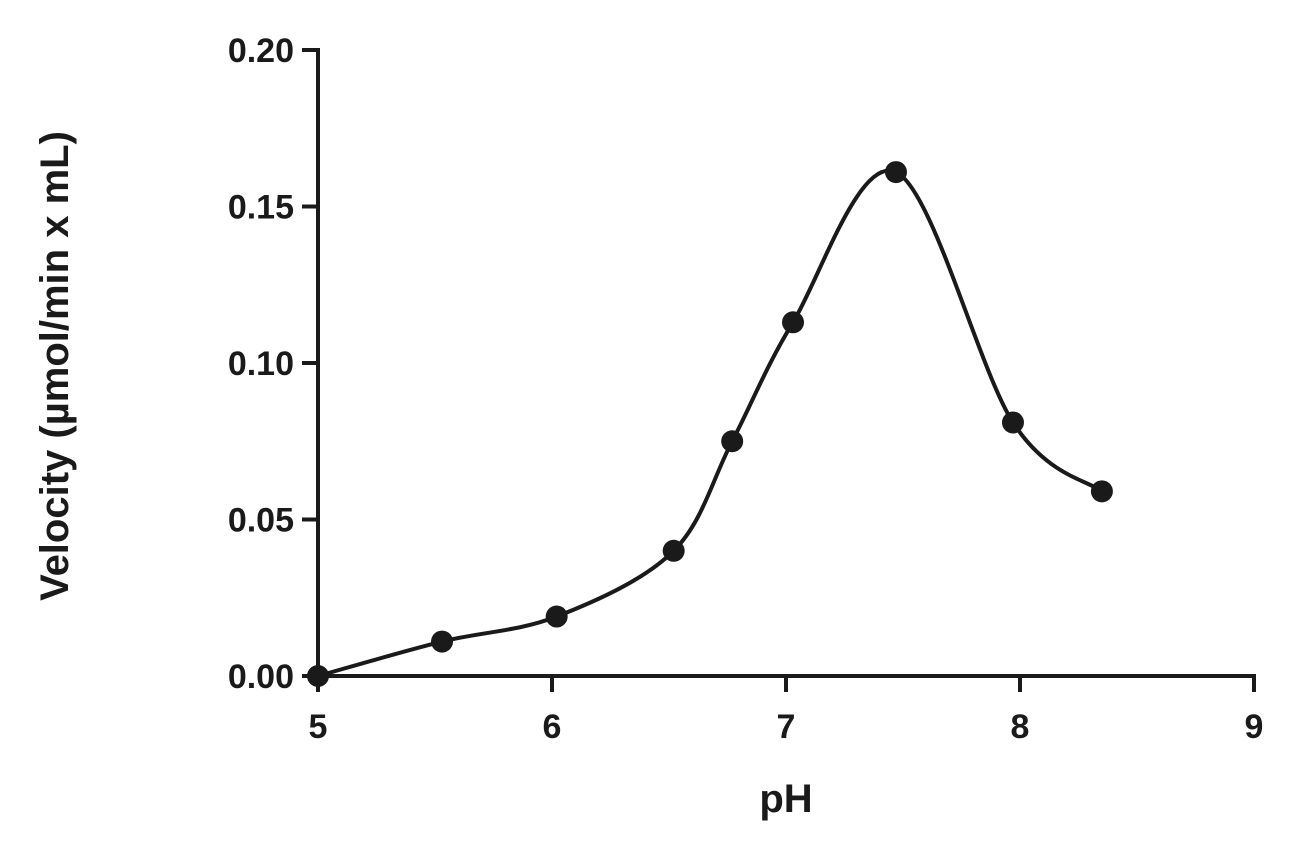  Describe the element at coordinates (552, 727) in the screenshot. I see `x-tick-label: 6` at that location.